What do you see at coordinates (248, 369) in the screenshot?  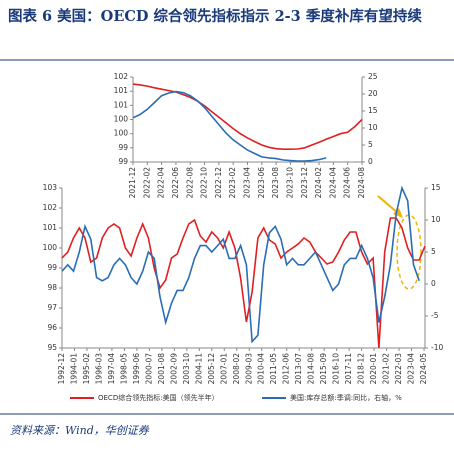 I see `x-tick-label: 2009-03` at bounding box center [248, 369].